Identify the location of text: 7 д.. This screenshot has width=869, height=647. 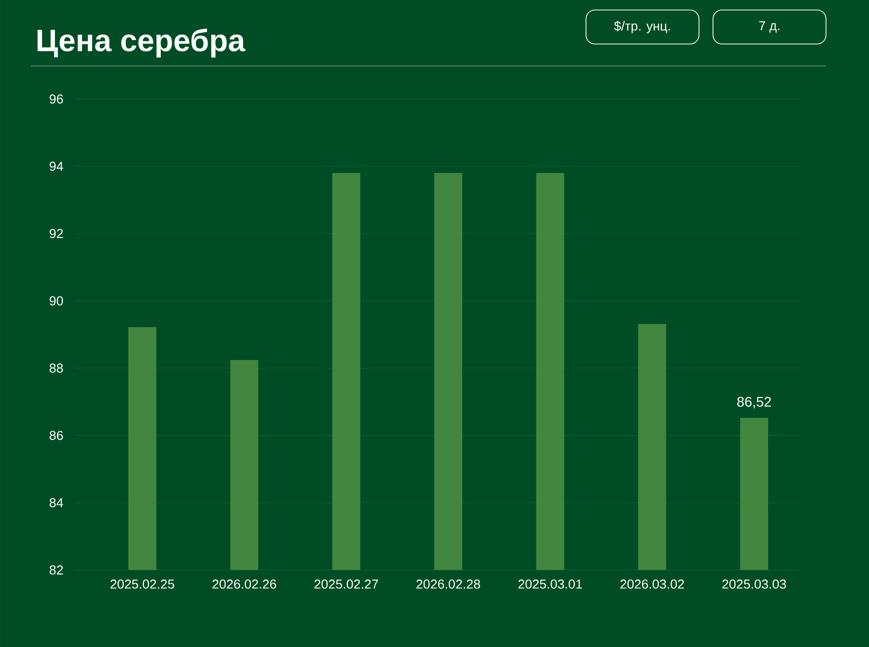
(769, 27).